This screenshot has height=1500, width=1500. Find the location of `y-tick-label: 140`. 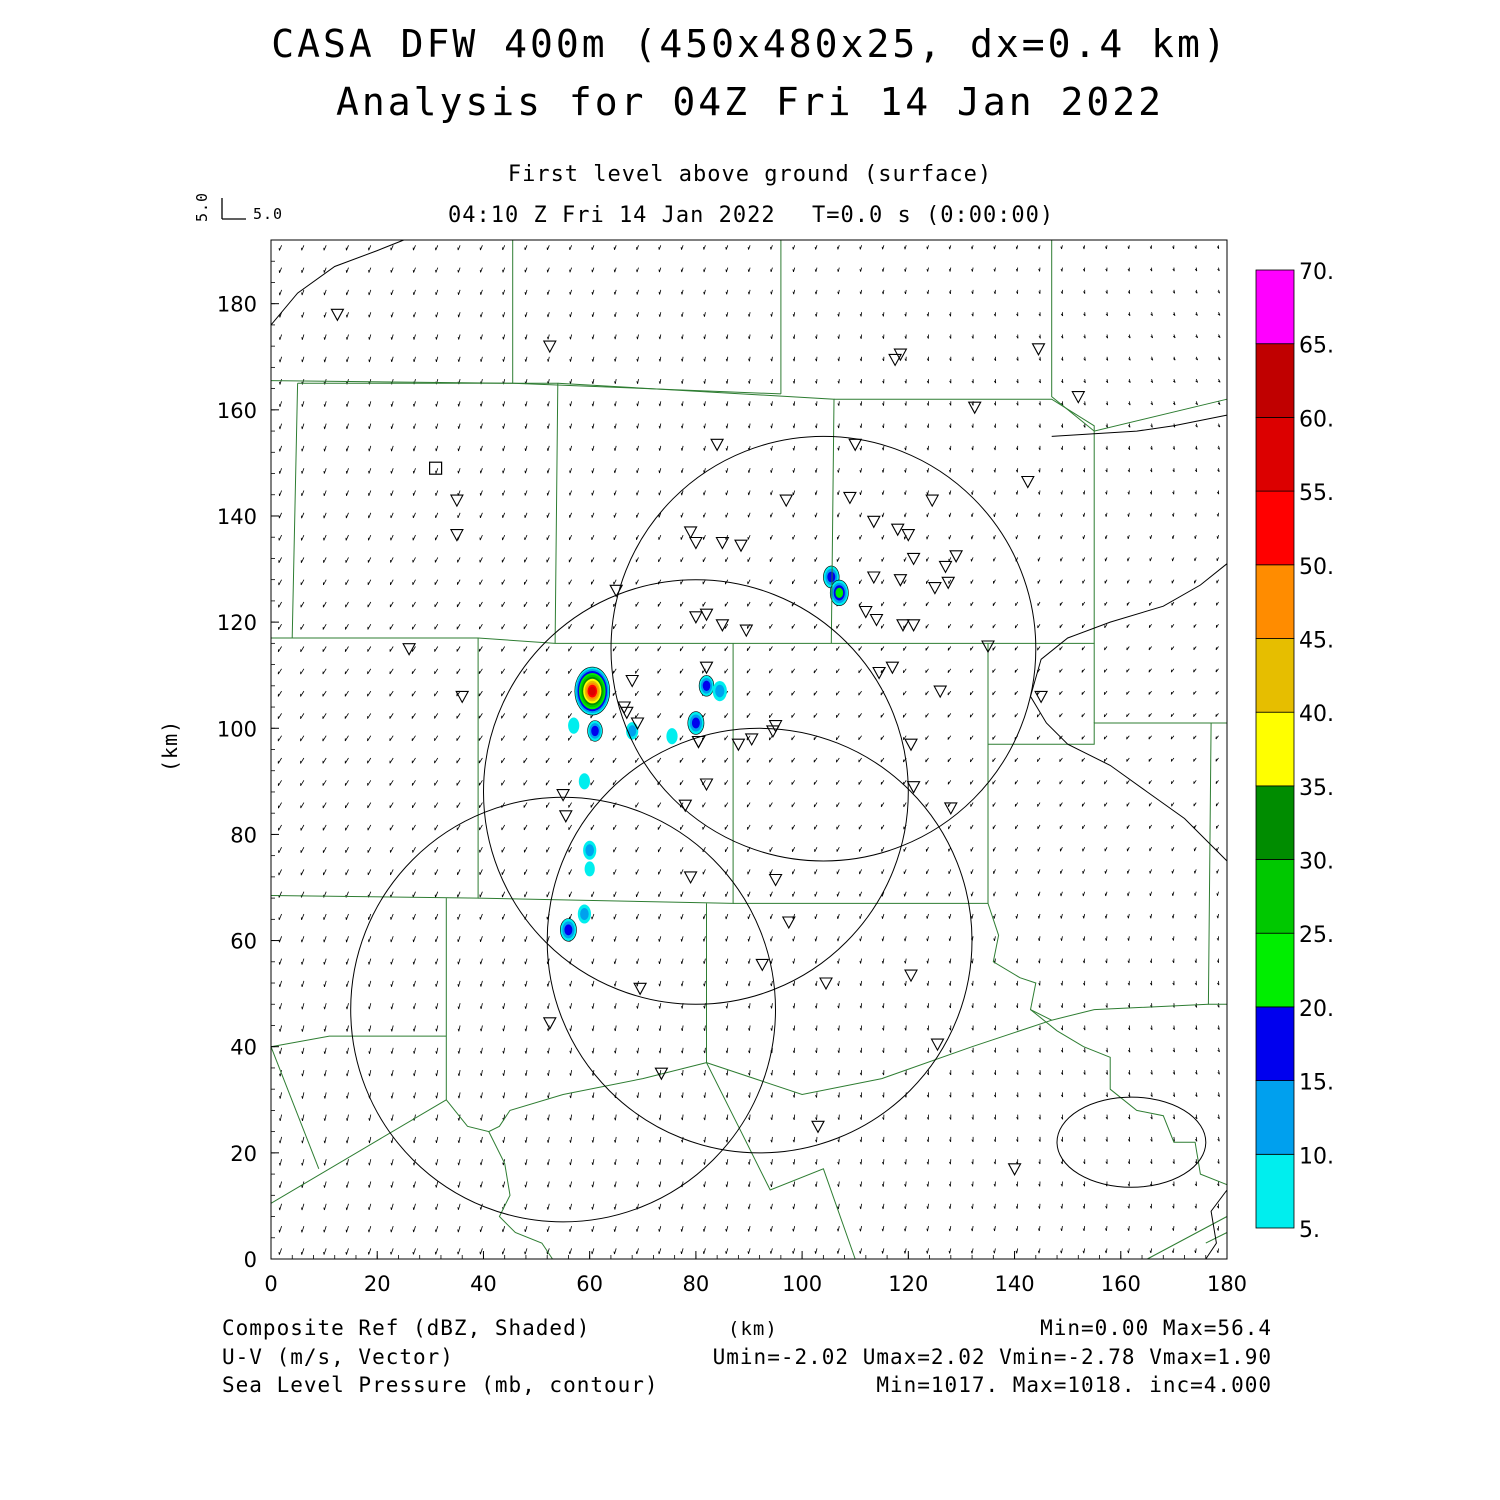

y-tick-label: 140 is located at coordinates (237, 517).